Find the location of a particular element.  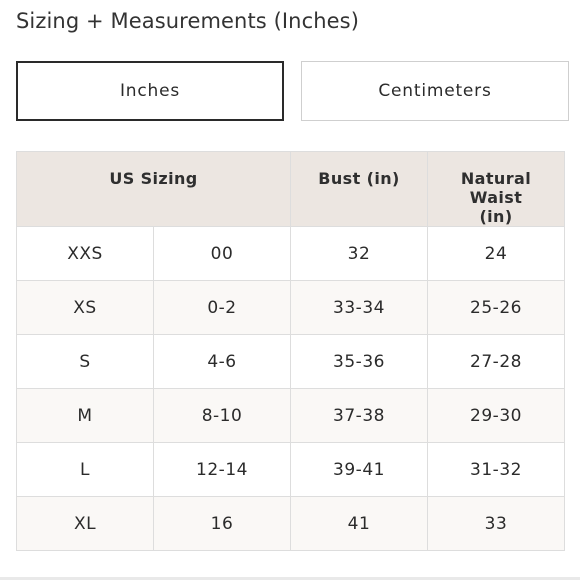

header-bust: Bust (in) is located at coordinates (359, 189).